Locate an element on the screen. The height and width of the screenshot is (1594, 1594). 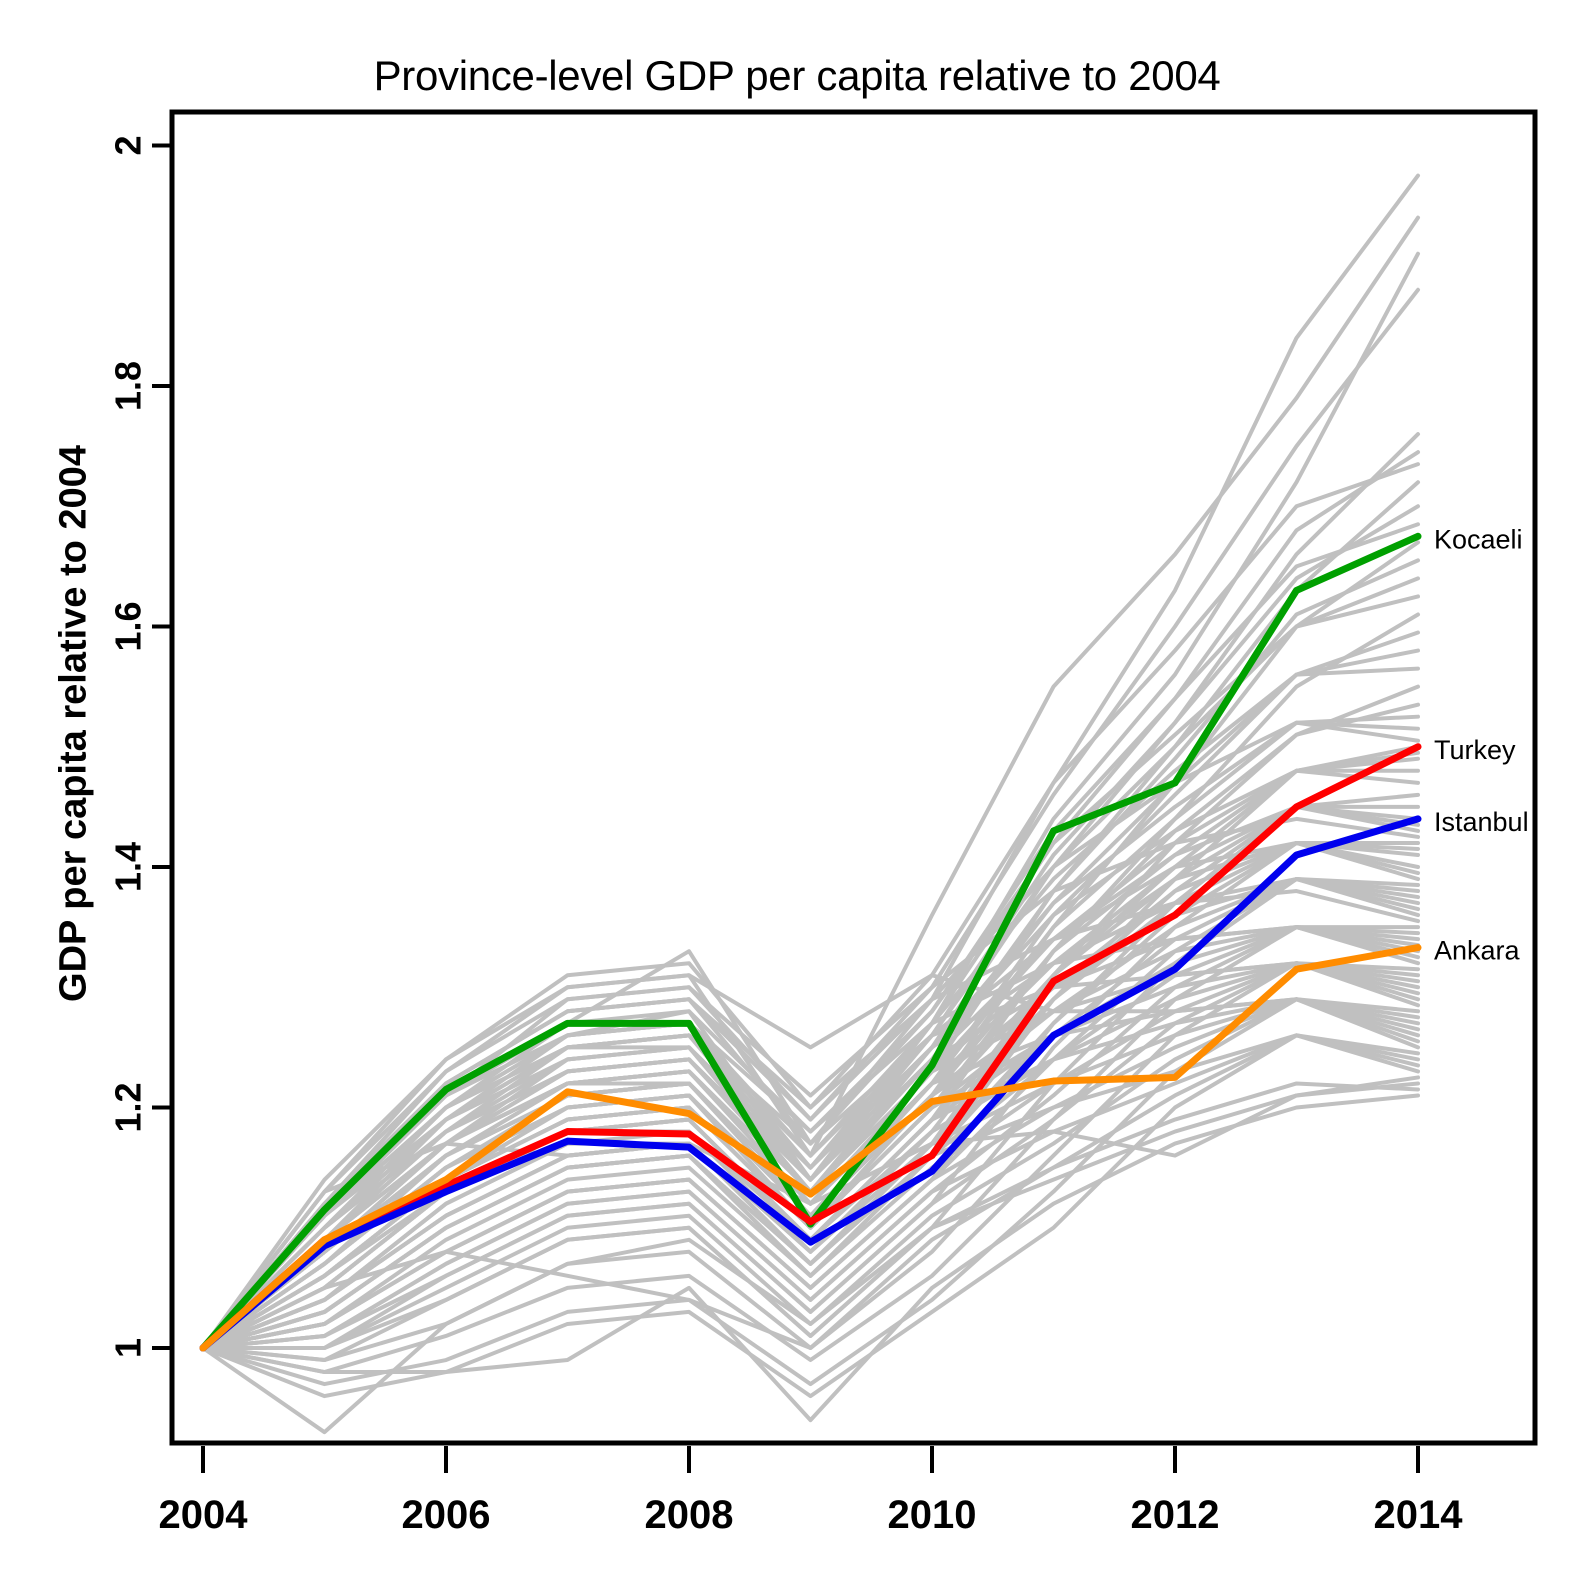
y-tick-label: 1.4 is located at coordinates (128, 867).